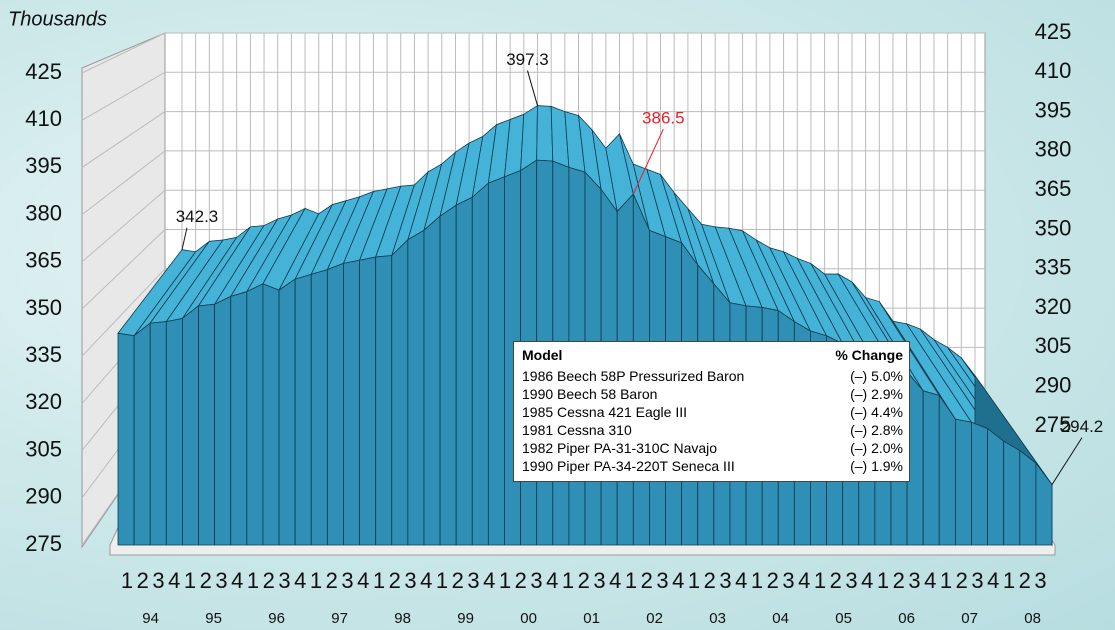 The width and height of the screenshot is (1115, 630). I want to click on y-axis-label: Thousands, so click(57, 19).